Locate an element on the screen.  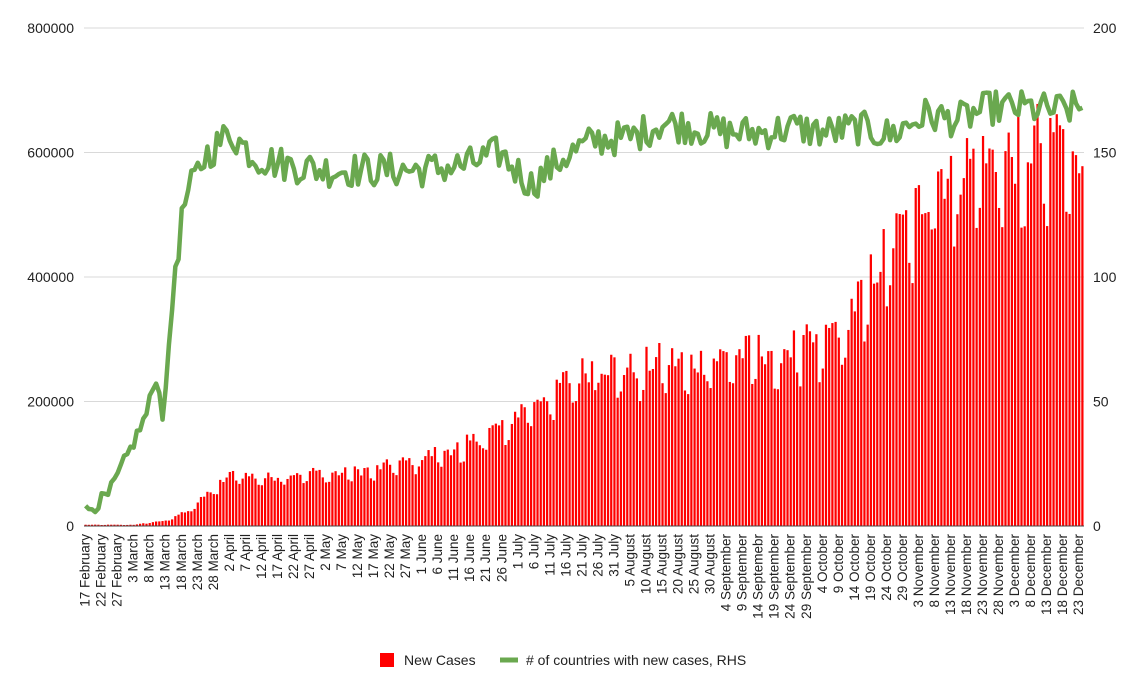
x-tick-label: 26 June is located at coordinates (501, 558).